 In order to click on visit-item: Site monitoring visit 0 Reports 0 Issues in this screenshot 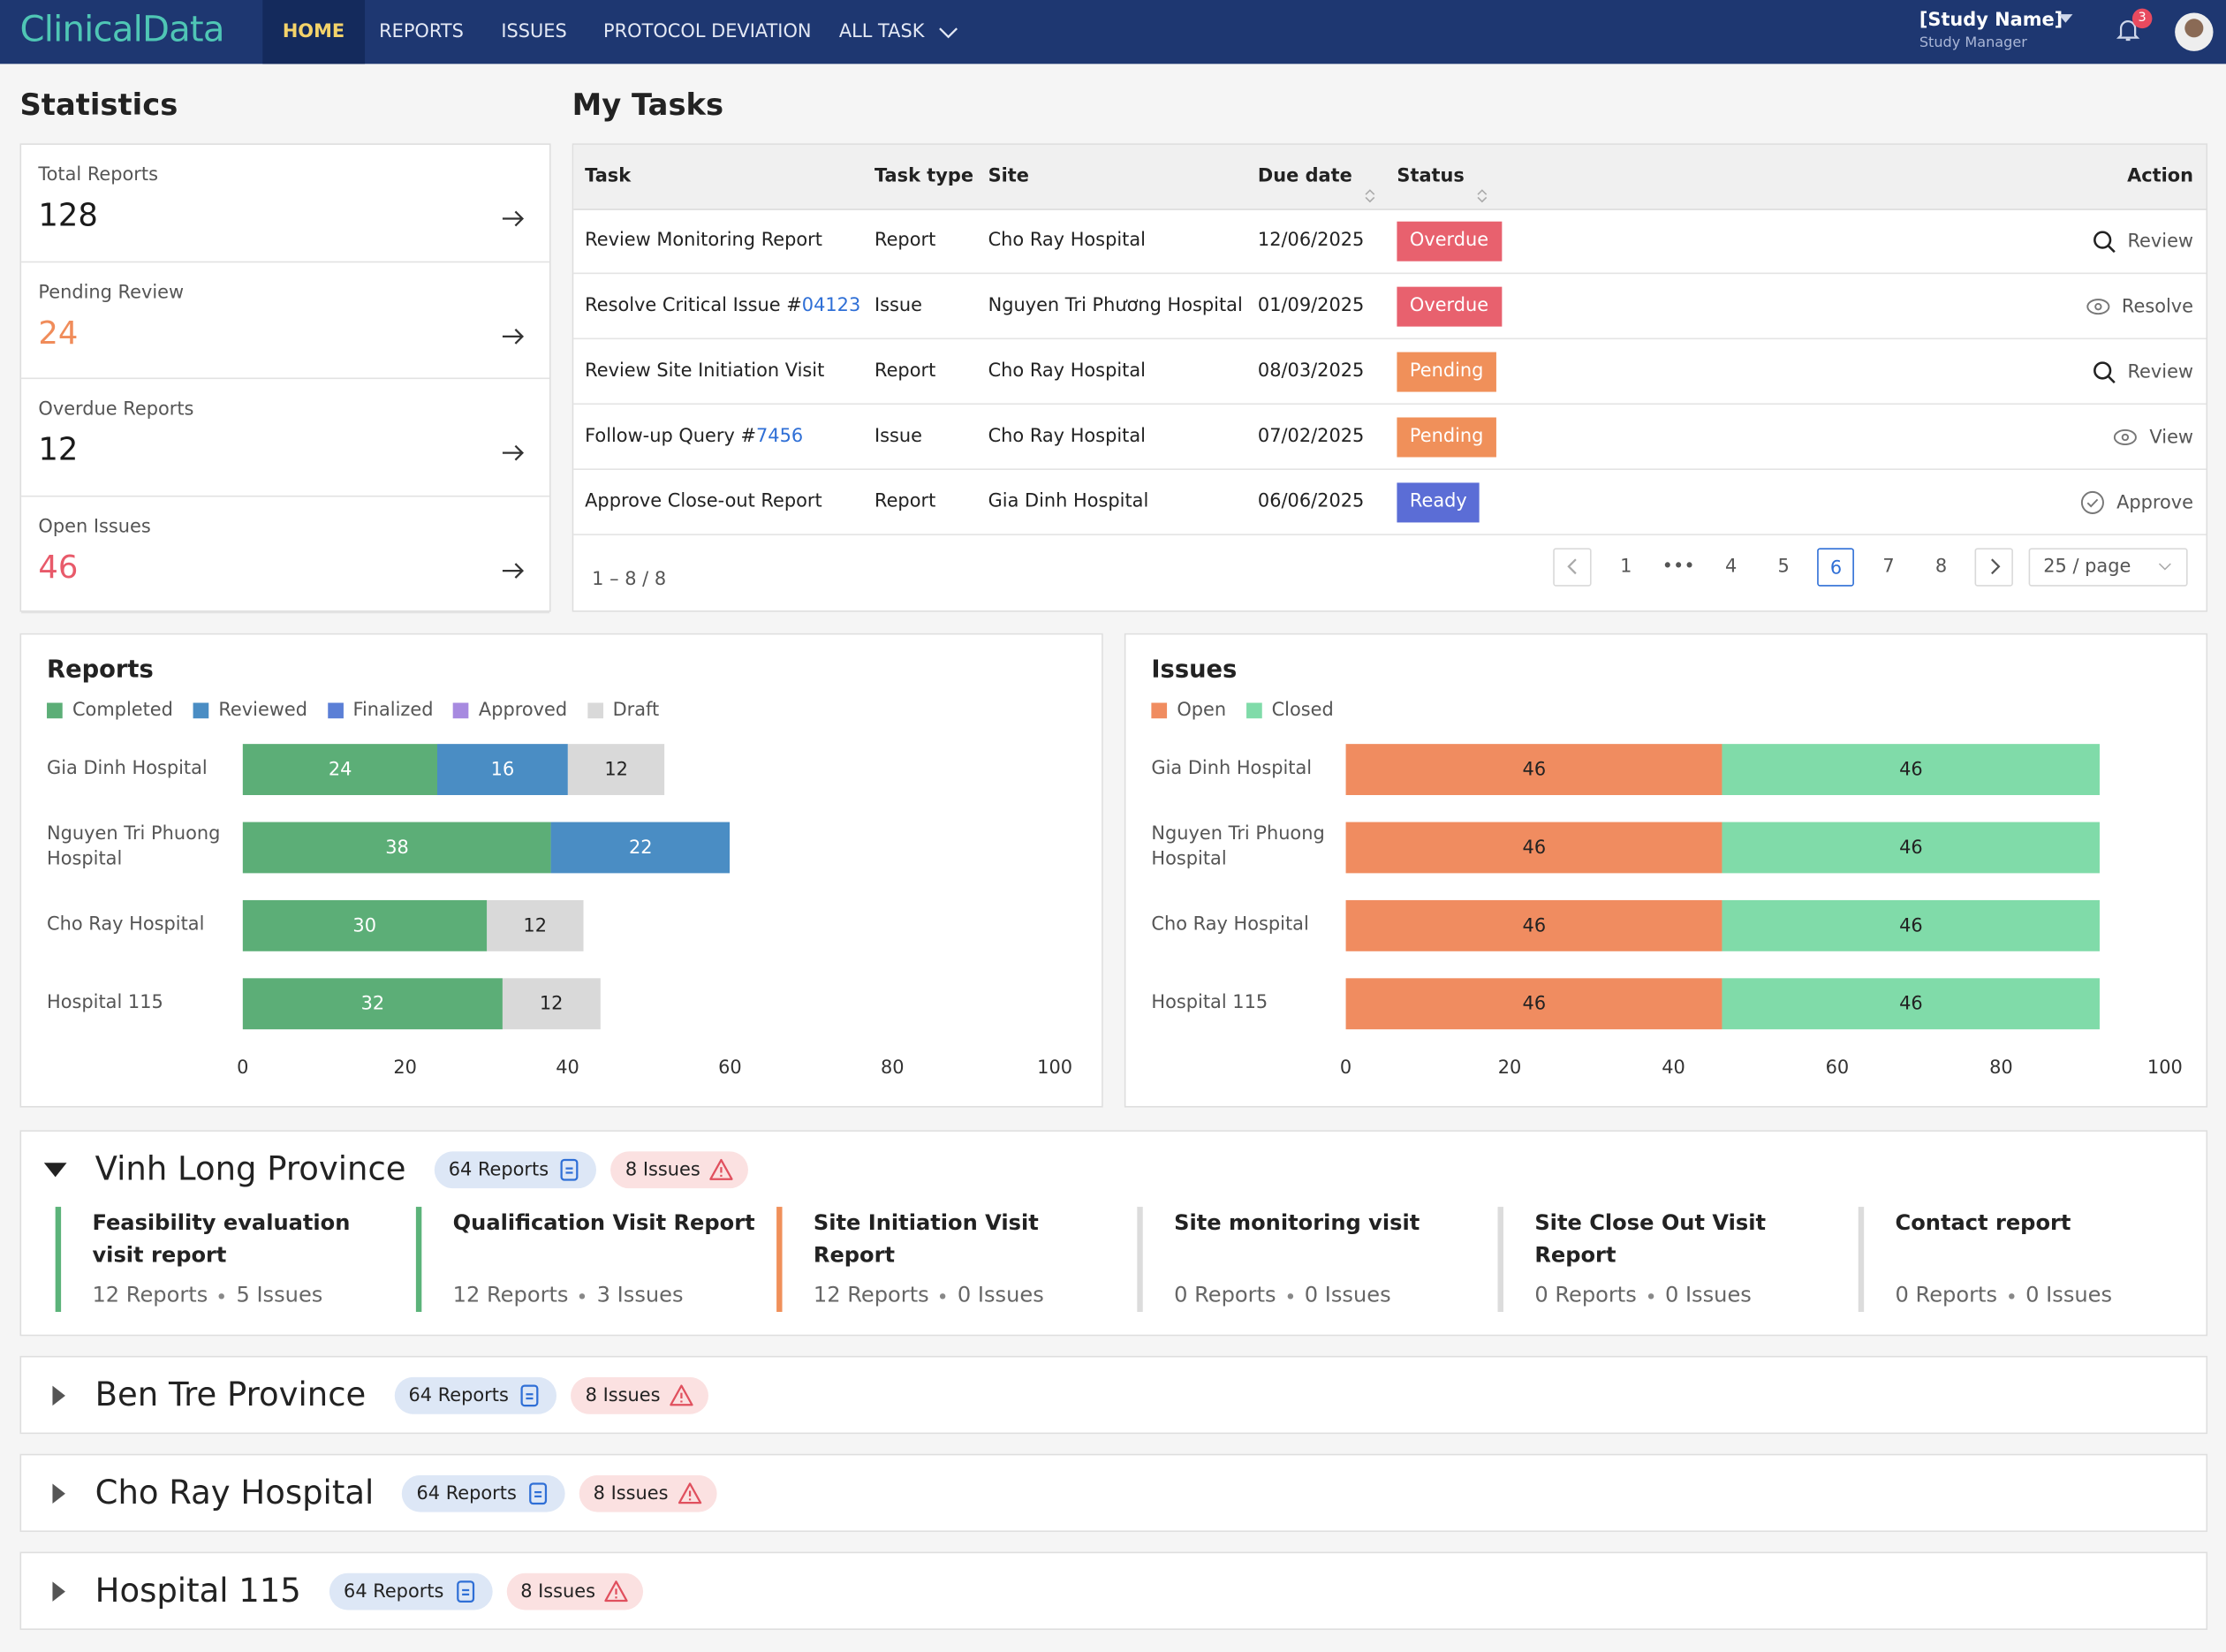, I will do `click(1314, 1259)`.